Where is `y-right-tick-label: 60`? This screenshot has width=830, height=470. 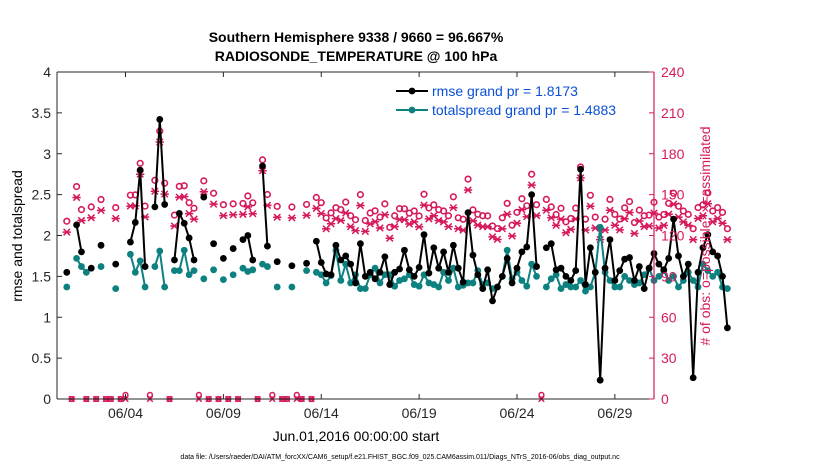
y-right-tick-label: 60 is located at coordinates (669, 317).